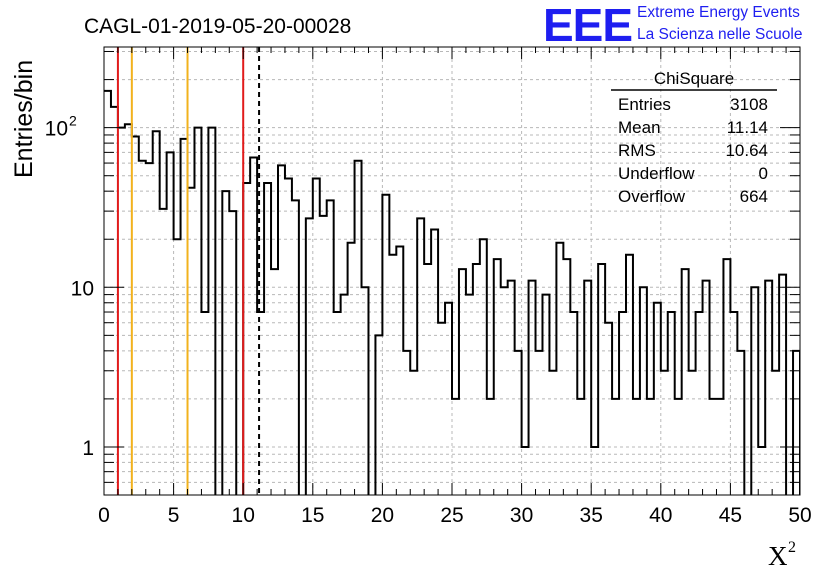 The image size is (836, 572). I want to click on logo-line-1: Extreme Energy Events, so click(718, 12).